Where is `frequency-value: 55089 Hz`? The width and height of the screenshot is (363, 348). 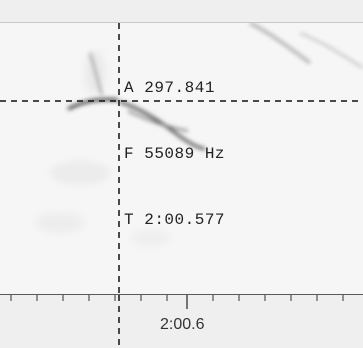 frequency-value: 55089 Hz is located at coordinates (185, 154).